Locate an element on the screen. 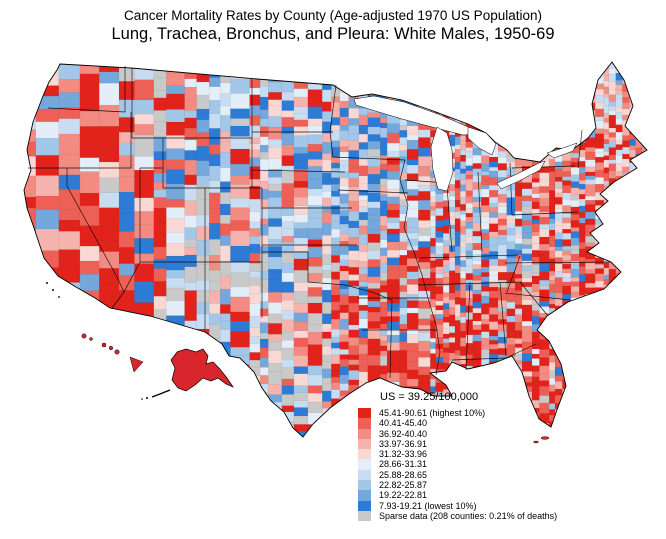  legend-swatch is located at coordinates (364, 505).